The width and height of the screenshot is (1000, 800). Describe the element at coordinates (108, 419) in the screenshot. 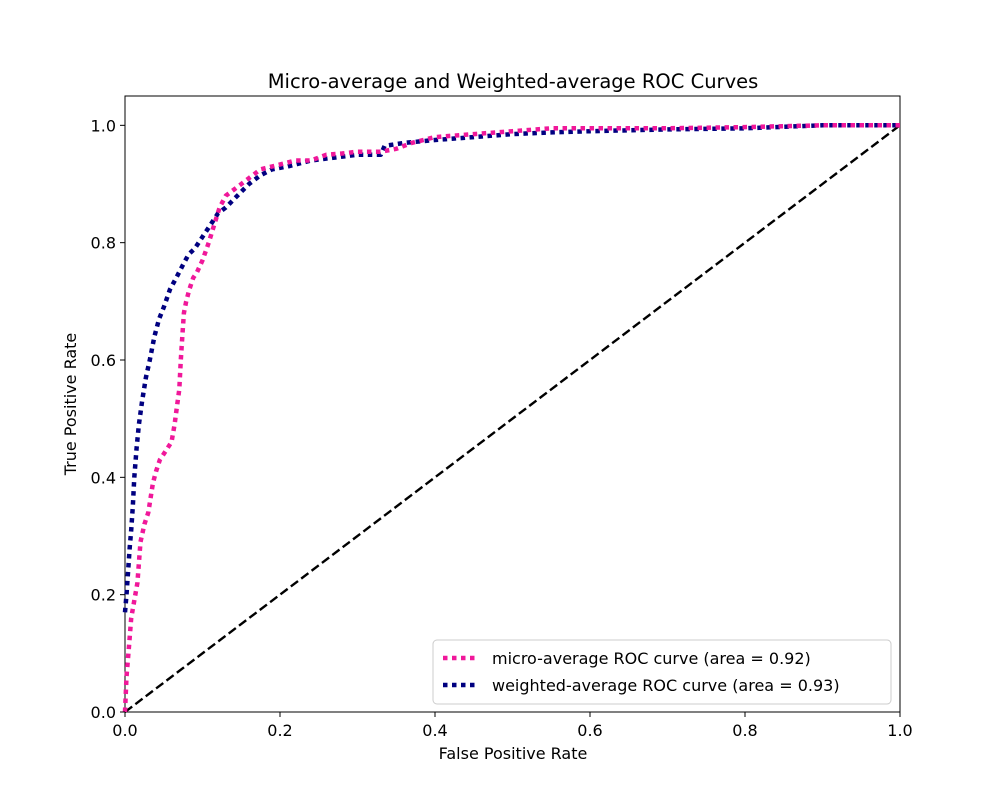

I see `y-axis-ticks: 0.0 0.2 0.4 0.6 0.8 1.0` at that location.